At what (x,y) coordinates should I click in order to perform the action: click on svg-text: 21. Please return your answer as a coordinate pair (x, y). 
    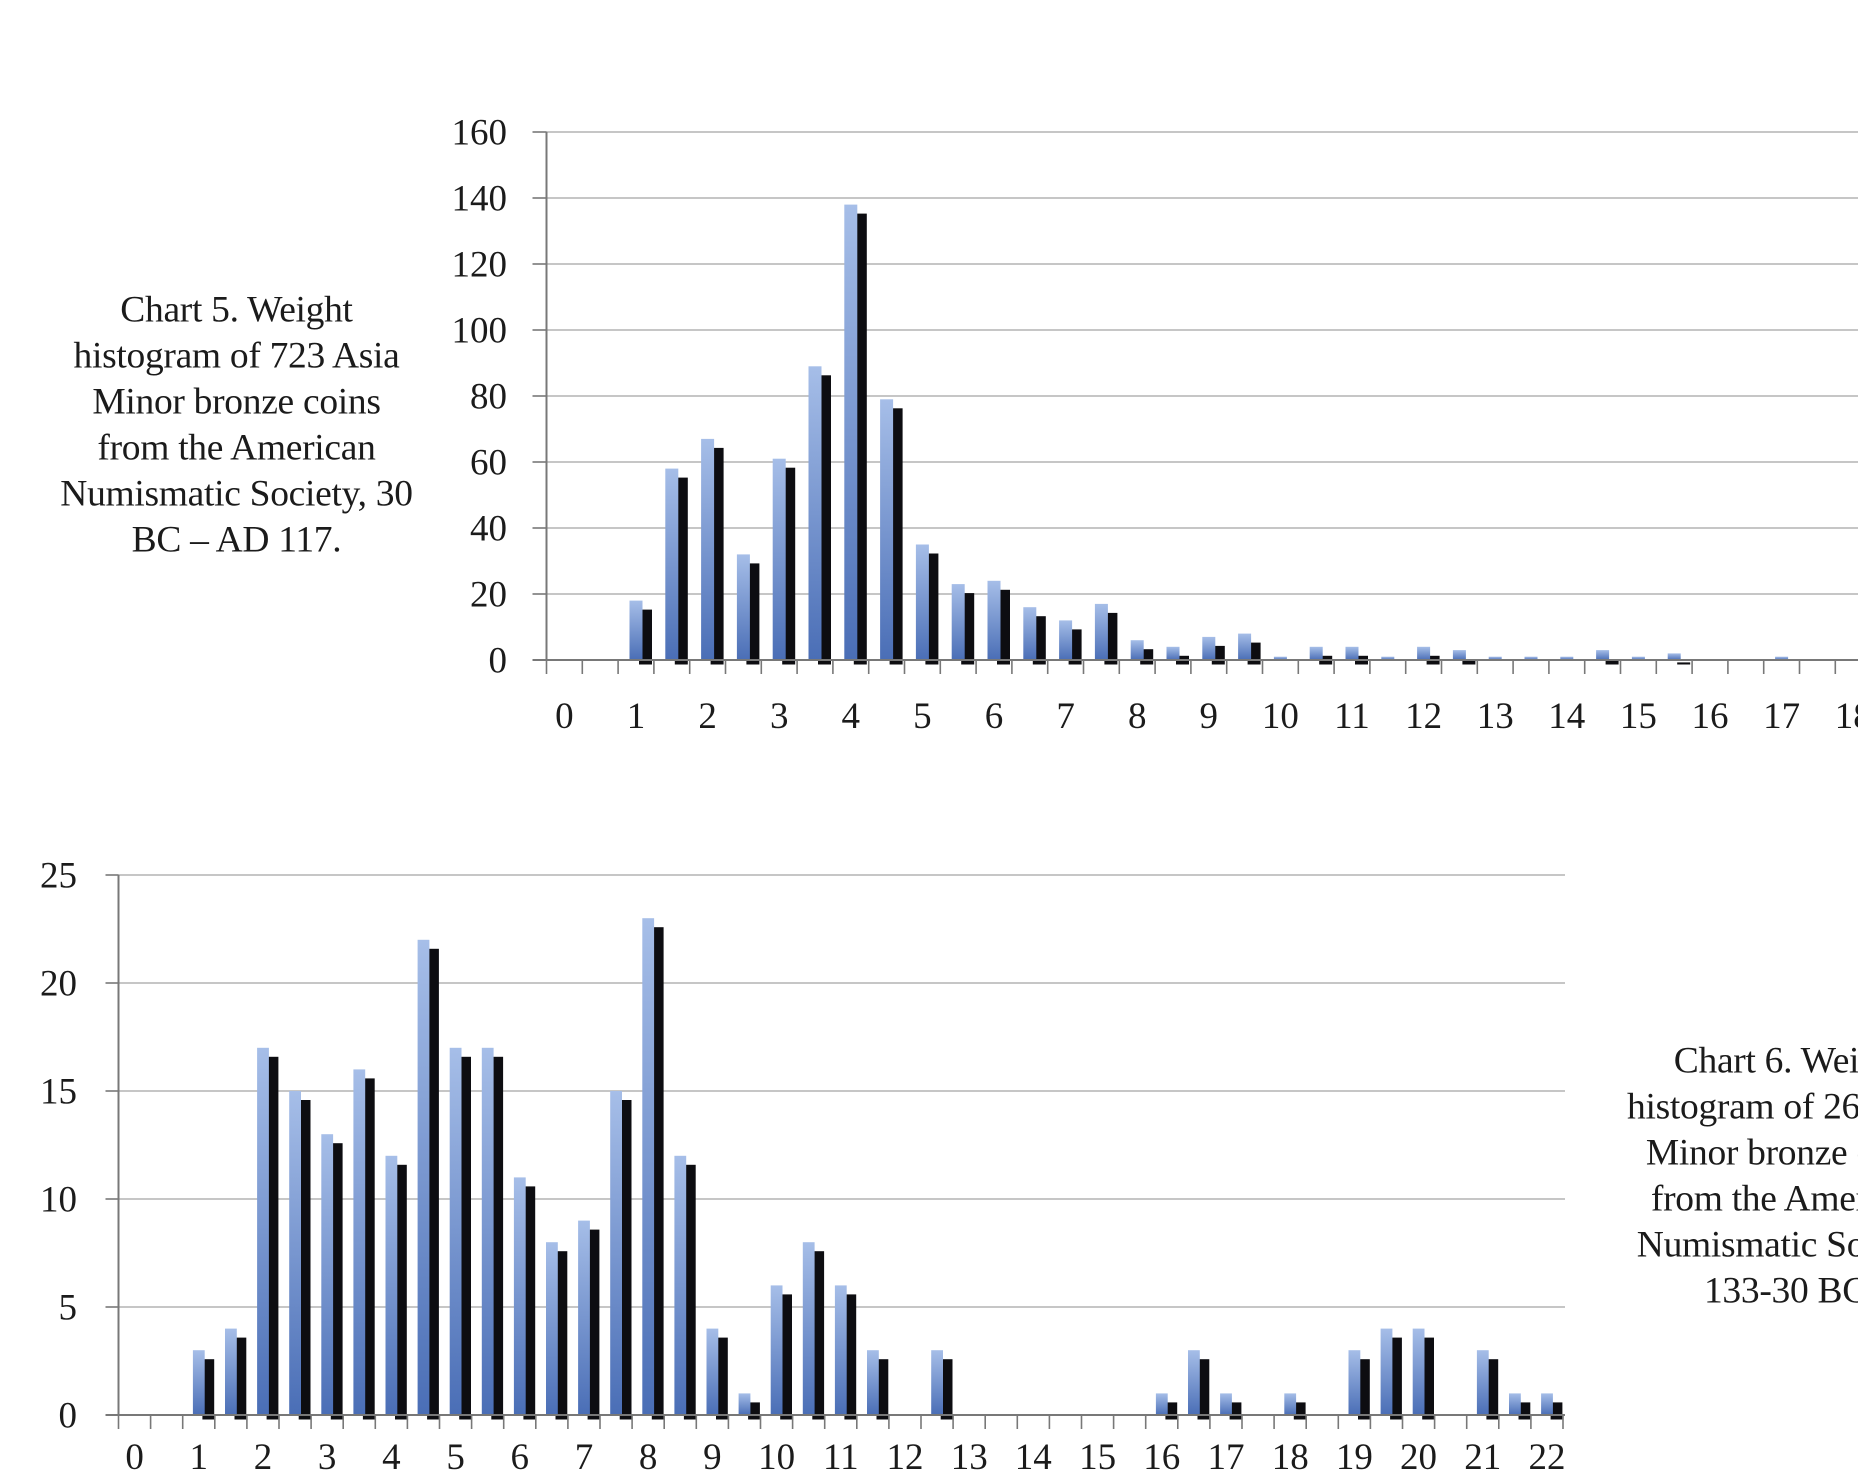
    Looking at the image, I should click on (1482, 1457).